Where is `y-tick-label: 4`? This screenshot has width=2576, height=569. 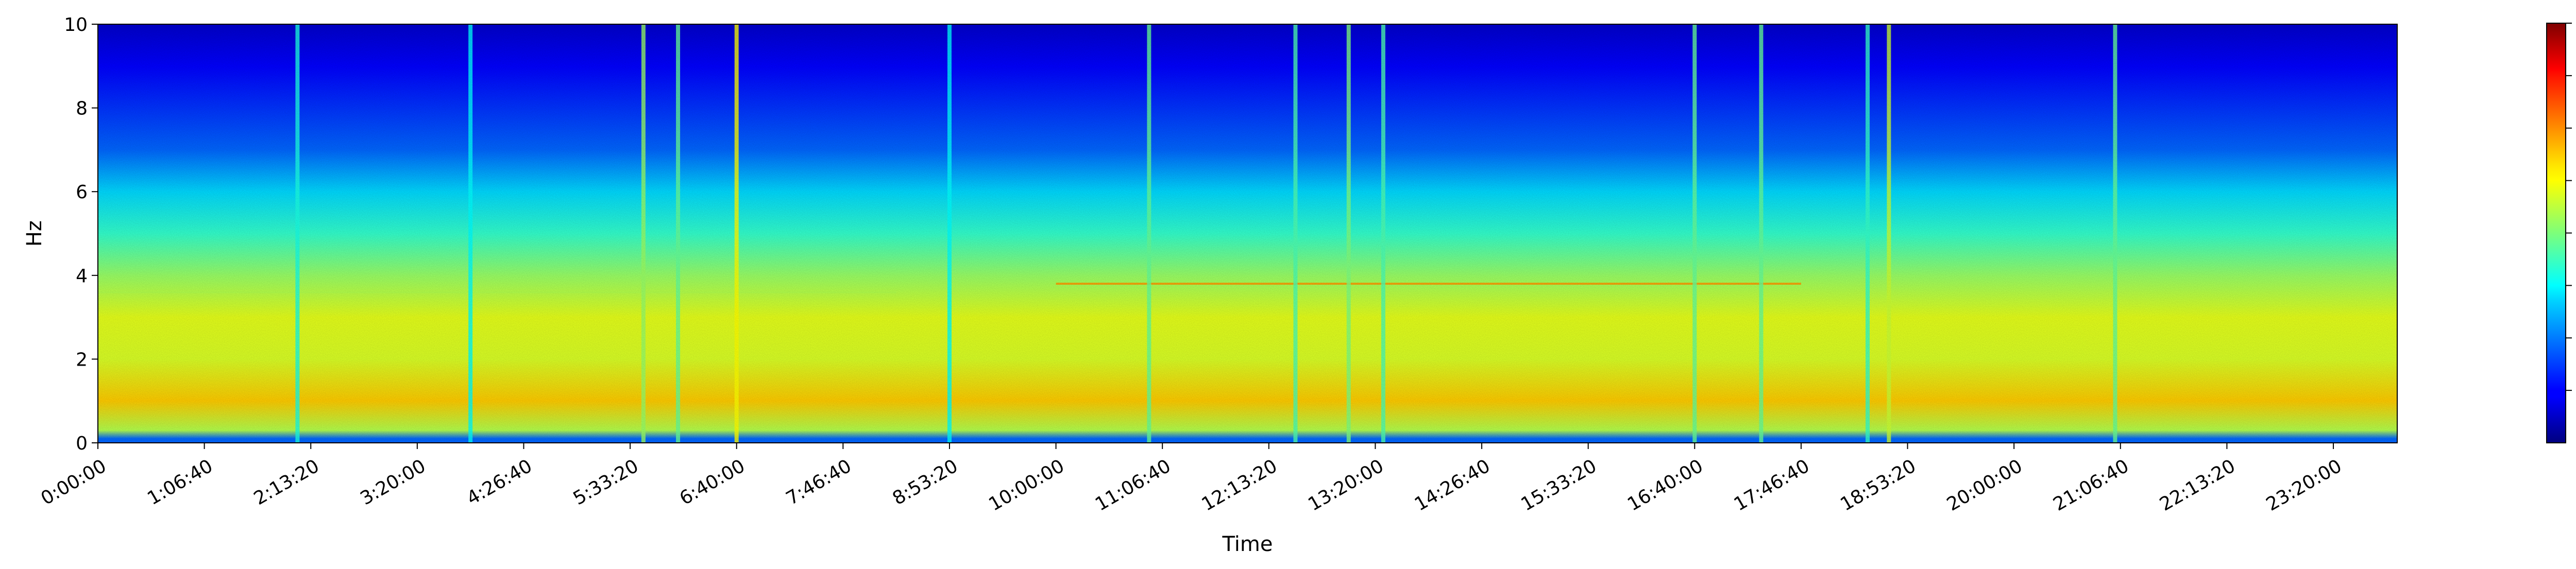 y-tick-label: 4 is located at coordinates (82, 276).